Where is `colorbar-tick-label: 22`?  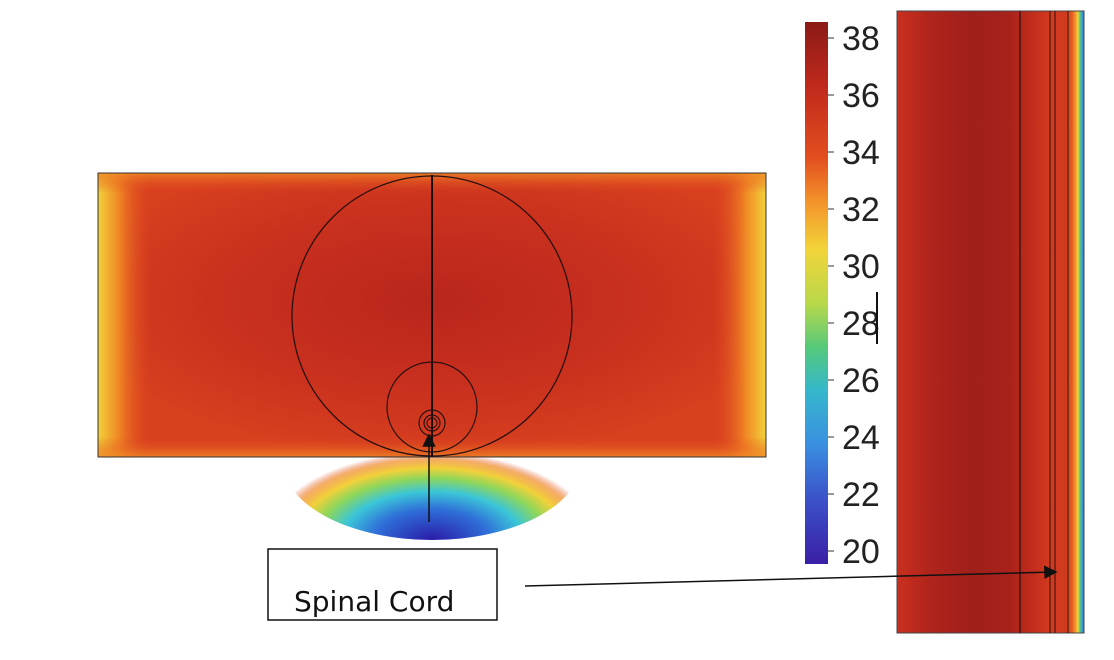
colorbar-tick-label: 22 is located at coordinates (861, 495).